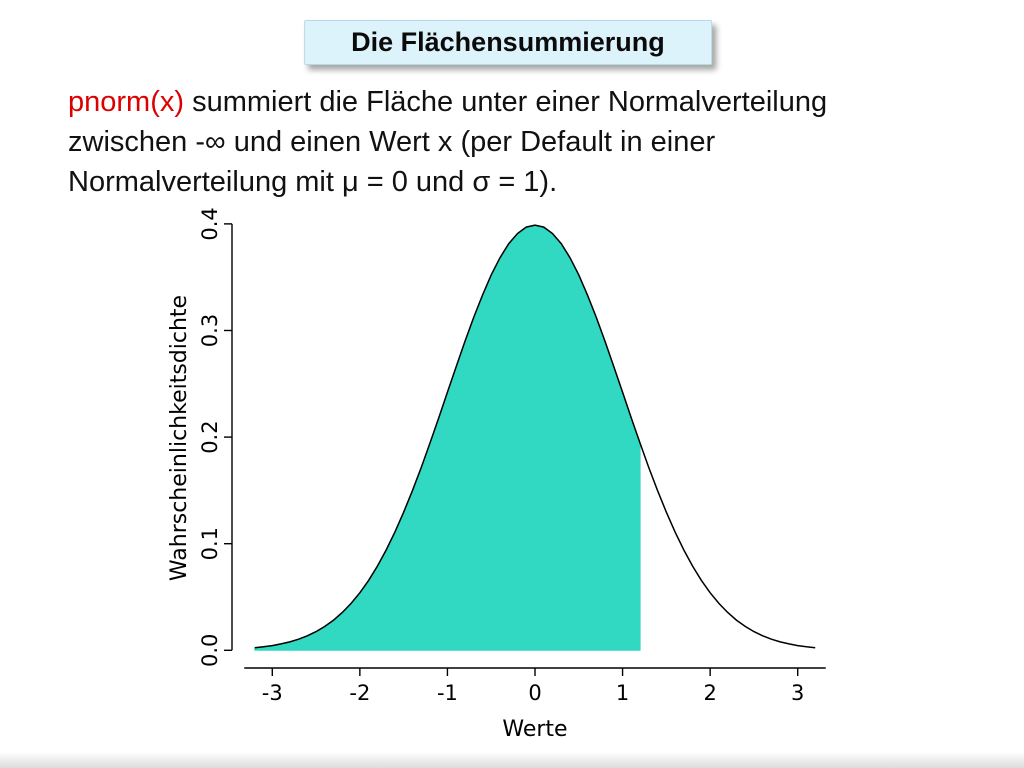  I want to click on pnorm-highlight: pnorm(x), so click(126, 102).